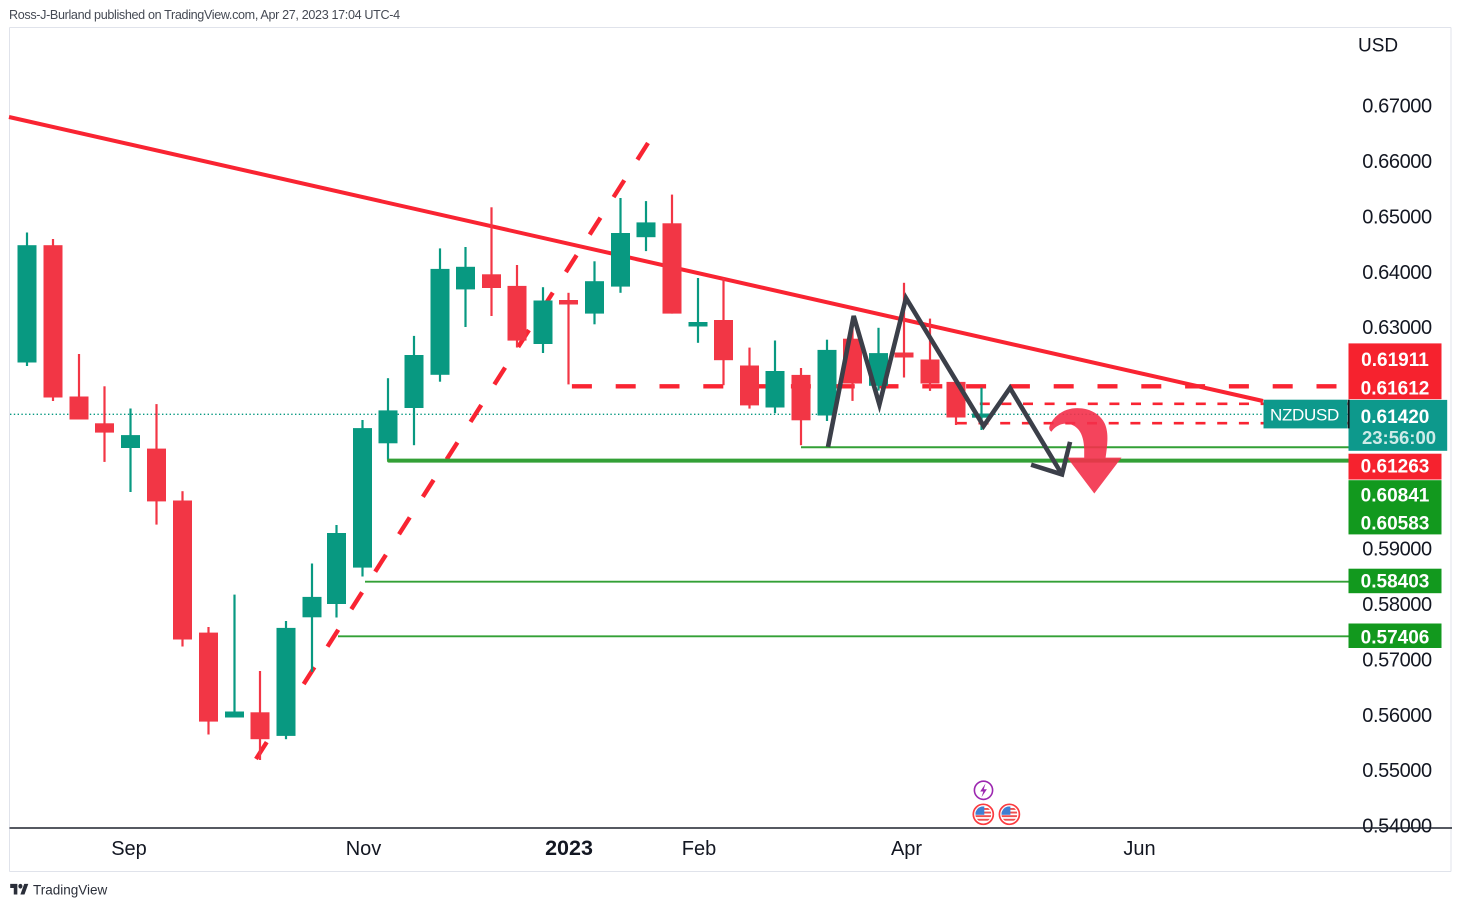  What do you see at coordinates (906, 849) in the screenshot?
I see `svg-text: Apr` at bounding box center [906, 849].